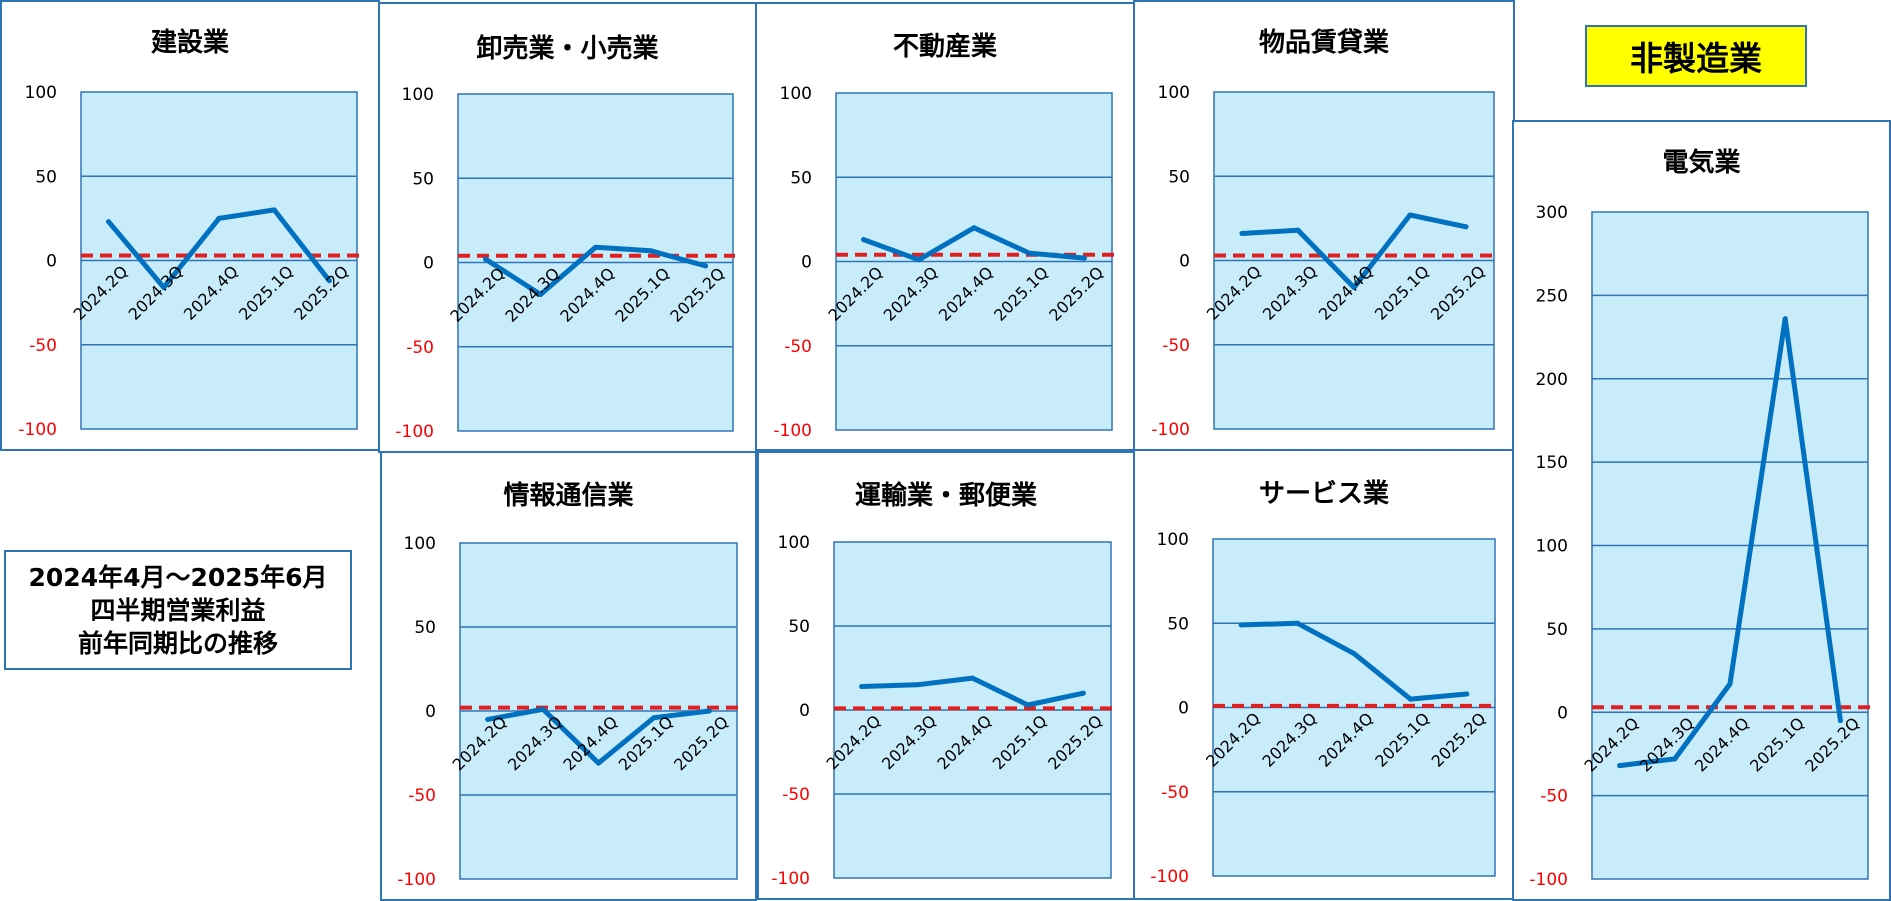 Image resolution: width=1891 pixels, height=901 pixels. Describe the element at coordinates (945, 496) in the screenshot. I see `chart-title: 運輸業・郵便業` at that location.